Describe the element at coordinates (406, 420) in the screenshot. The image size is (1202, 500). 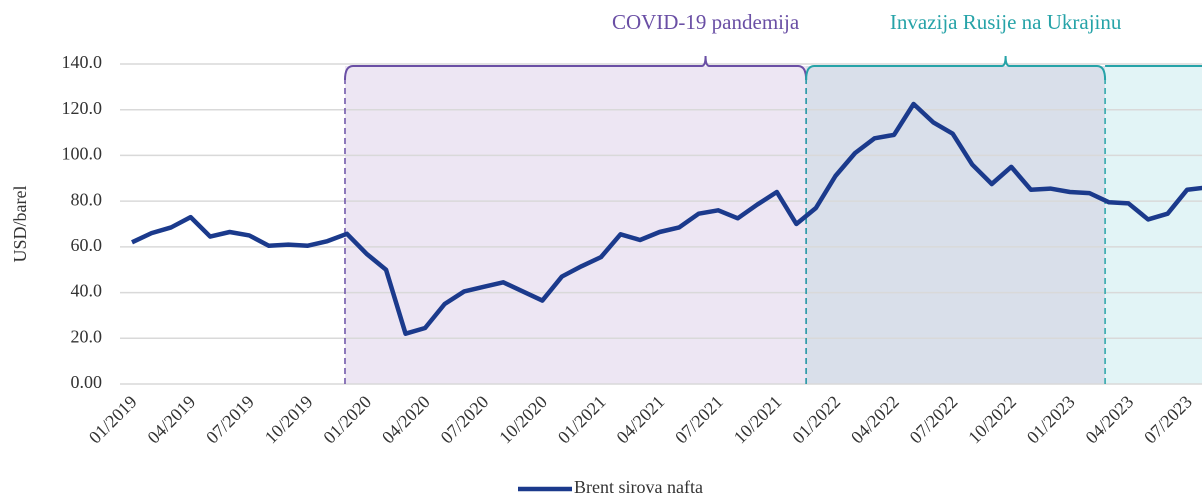
I see `x-tick-label: 04/2020` at that location.